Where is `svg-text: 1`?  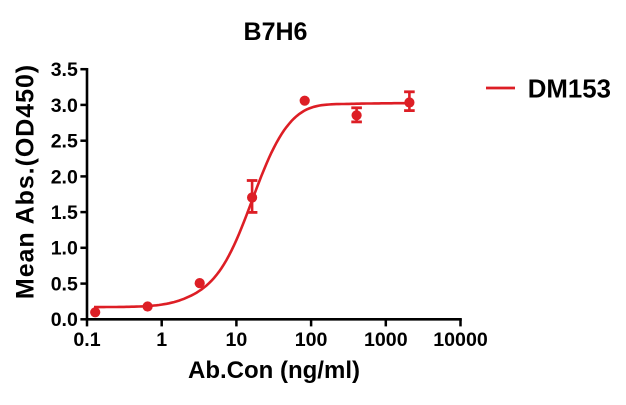
svg-text: 1 is located at coordinates (161, 340).